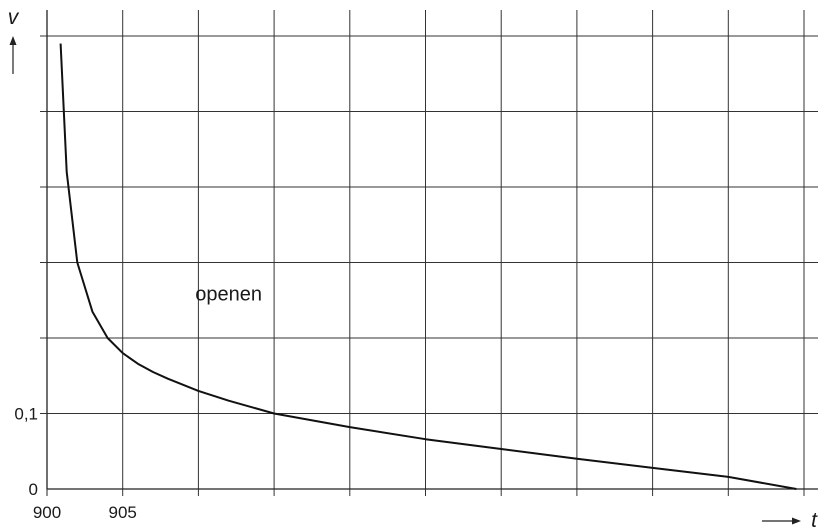 The width and height of the screenshot is (822, 531). Describe the element at coordinates (814, 520) in the screenshot. I see `x-axis-label: t` at that location.